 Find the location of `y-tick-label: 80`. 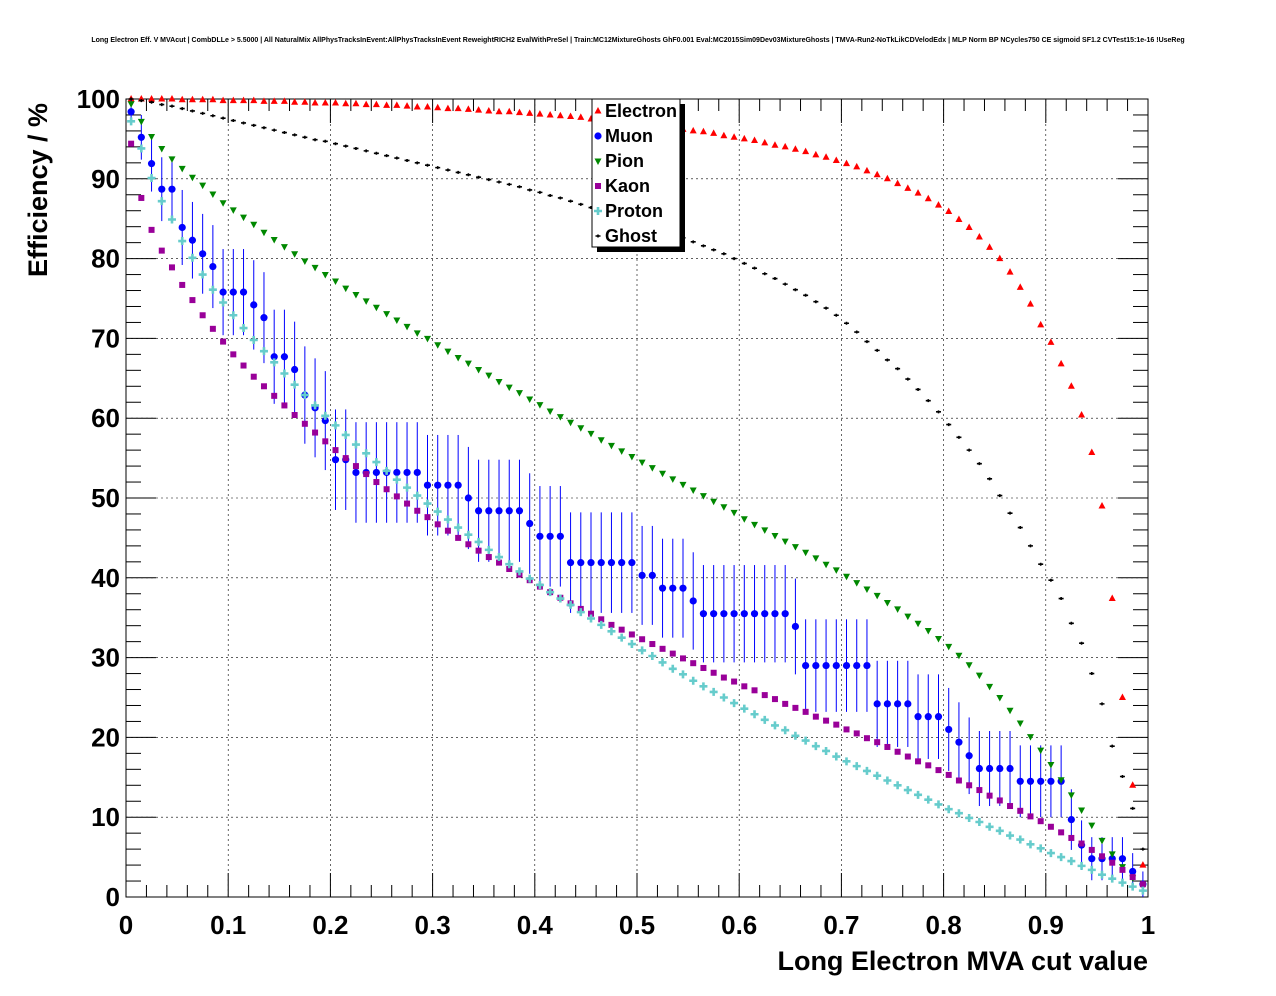

y-tick-label: 80 is located at coordinates (105, 259).